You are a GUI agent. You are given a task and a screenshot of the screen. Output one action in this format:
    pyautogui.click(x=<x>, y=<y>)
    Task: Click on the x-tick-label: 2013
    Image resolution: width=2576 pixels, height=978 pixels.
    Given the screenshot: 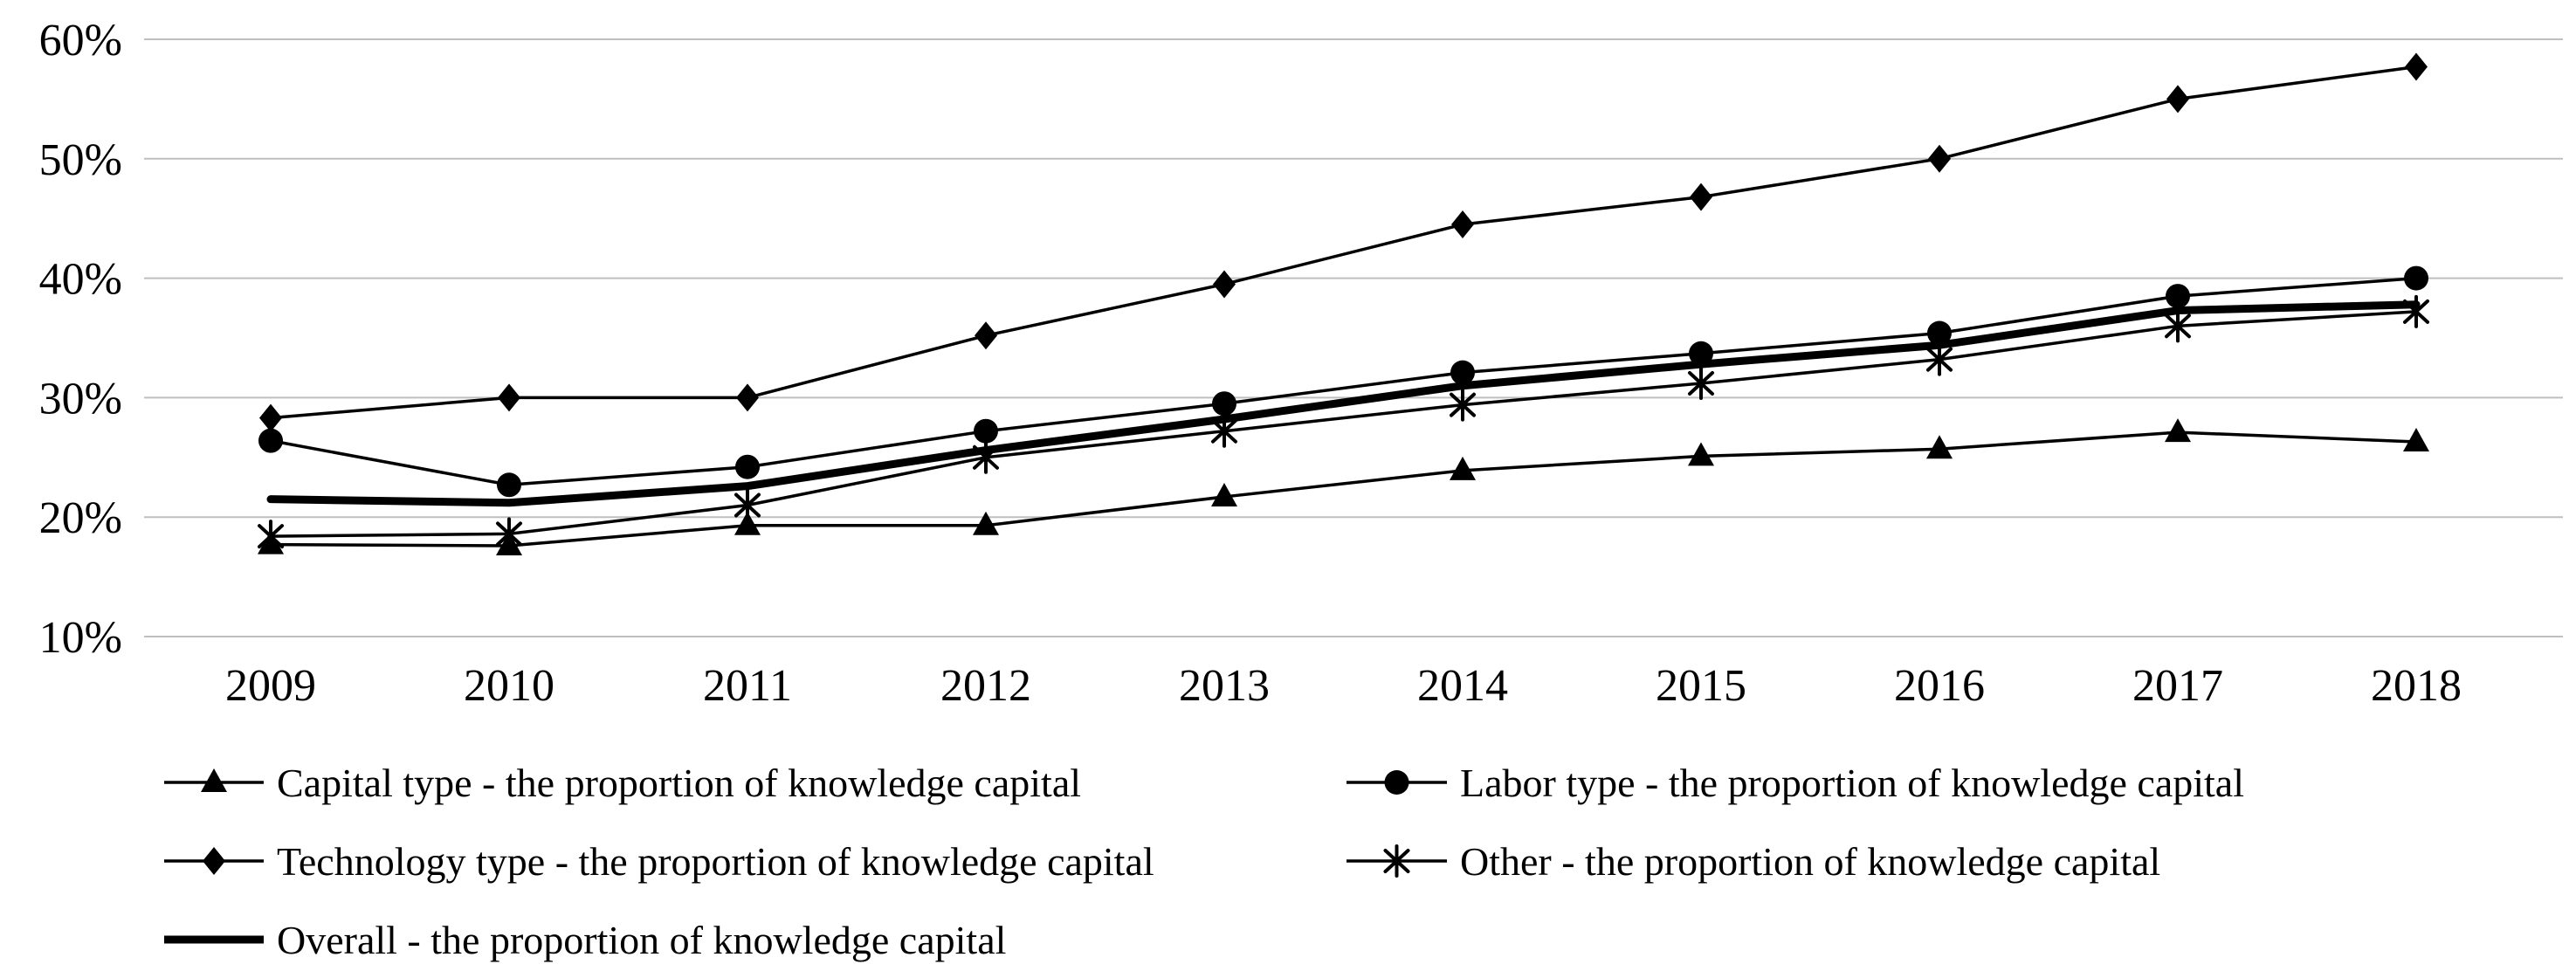 What is the action you would take?
    pyautogui.click(x=1224, y=686)
    